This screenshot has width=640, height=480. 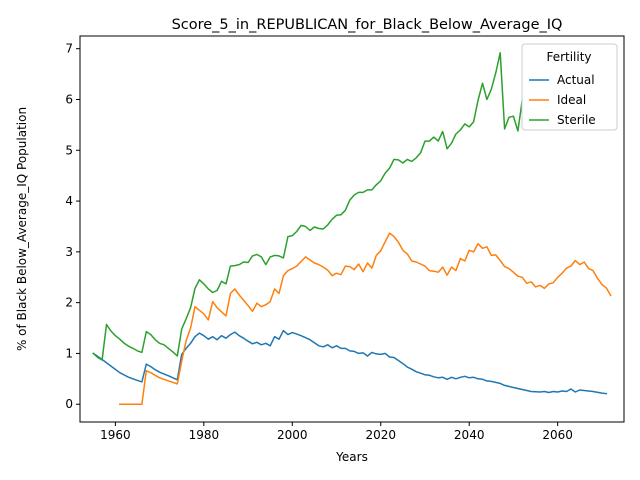 What do you see at coordinates (69, 303) in the screenshot?
I see `y-tick-label: 2` at bounding box center [69, 303].